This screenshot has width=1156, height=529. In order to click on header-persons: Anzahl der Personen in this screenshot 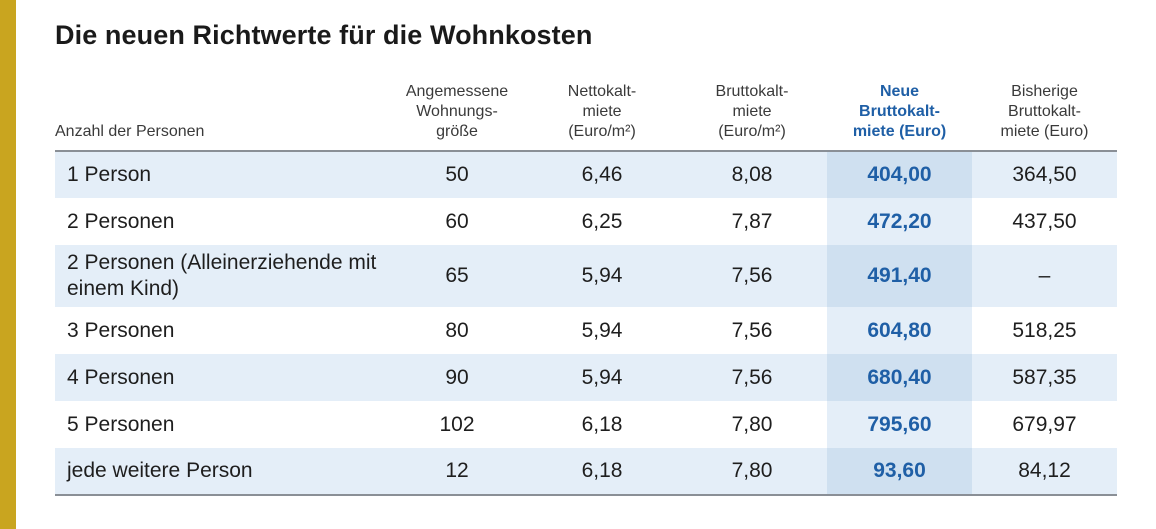, I will do `click(221, 108)`.